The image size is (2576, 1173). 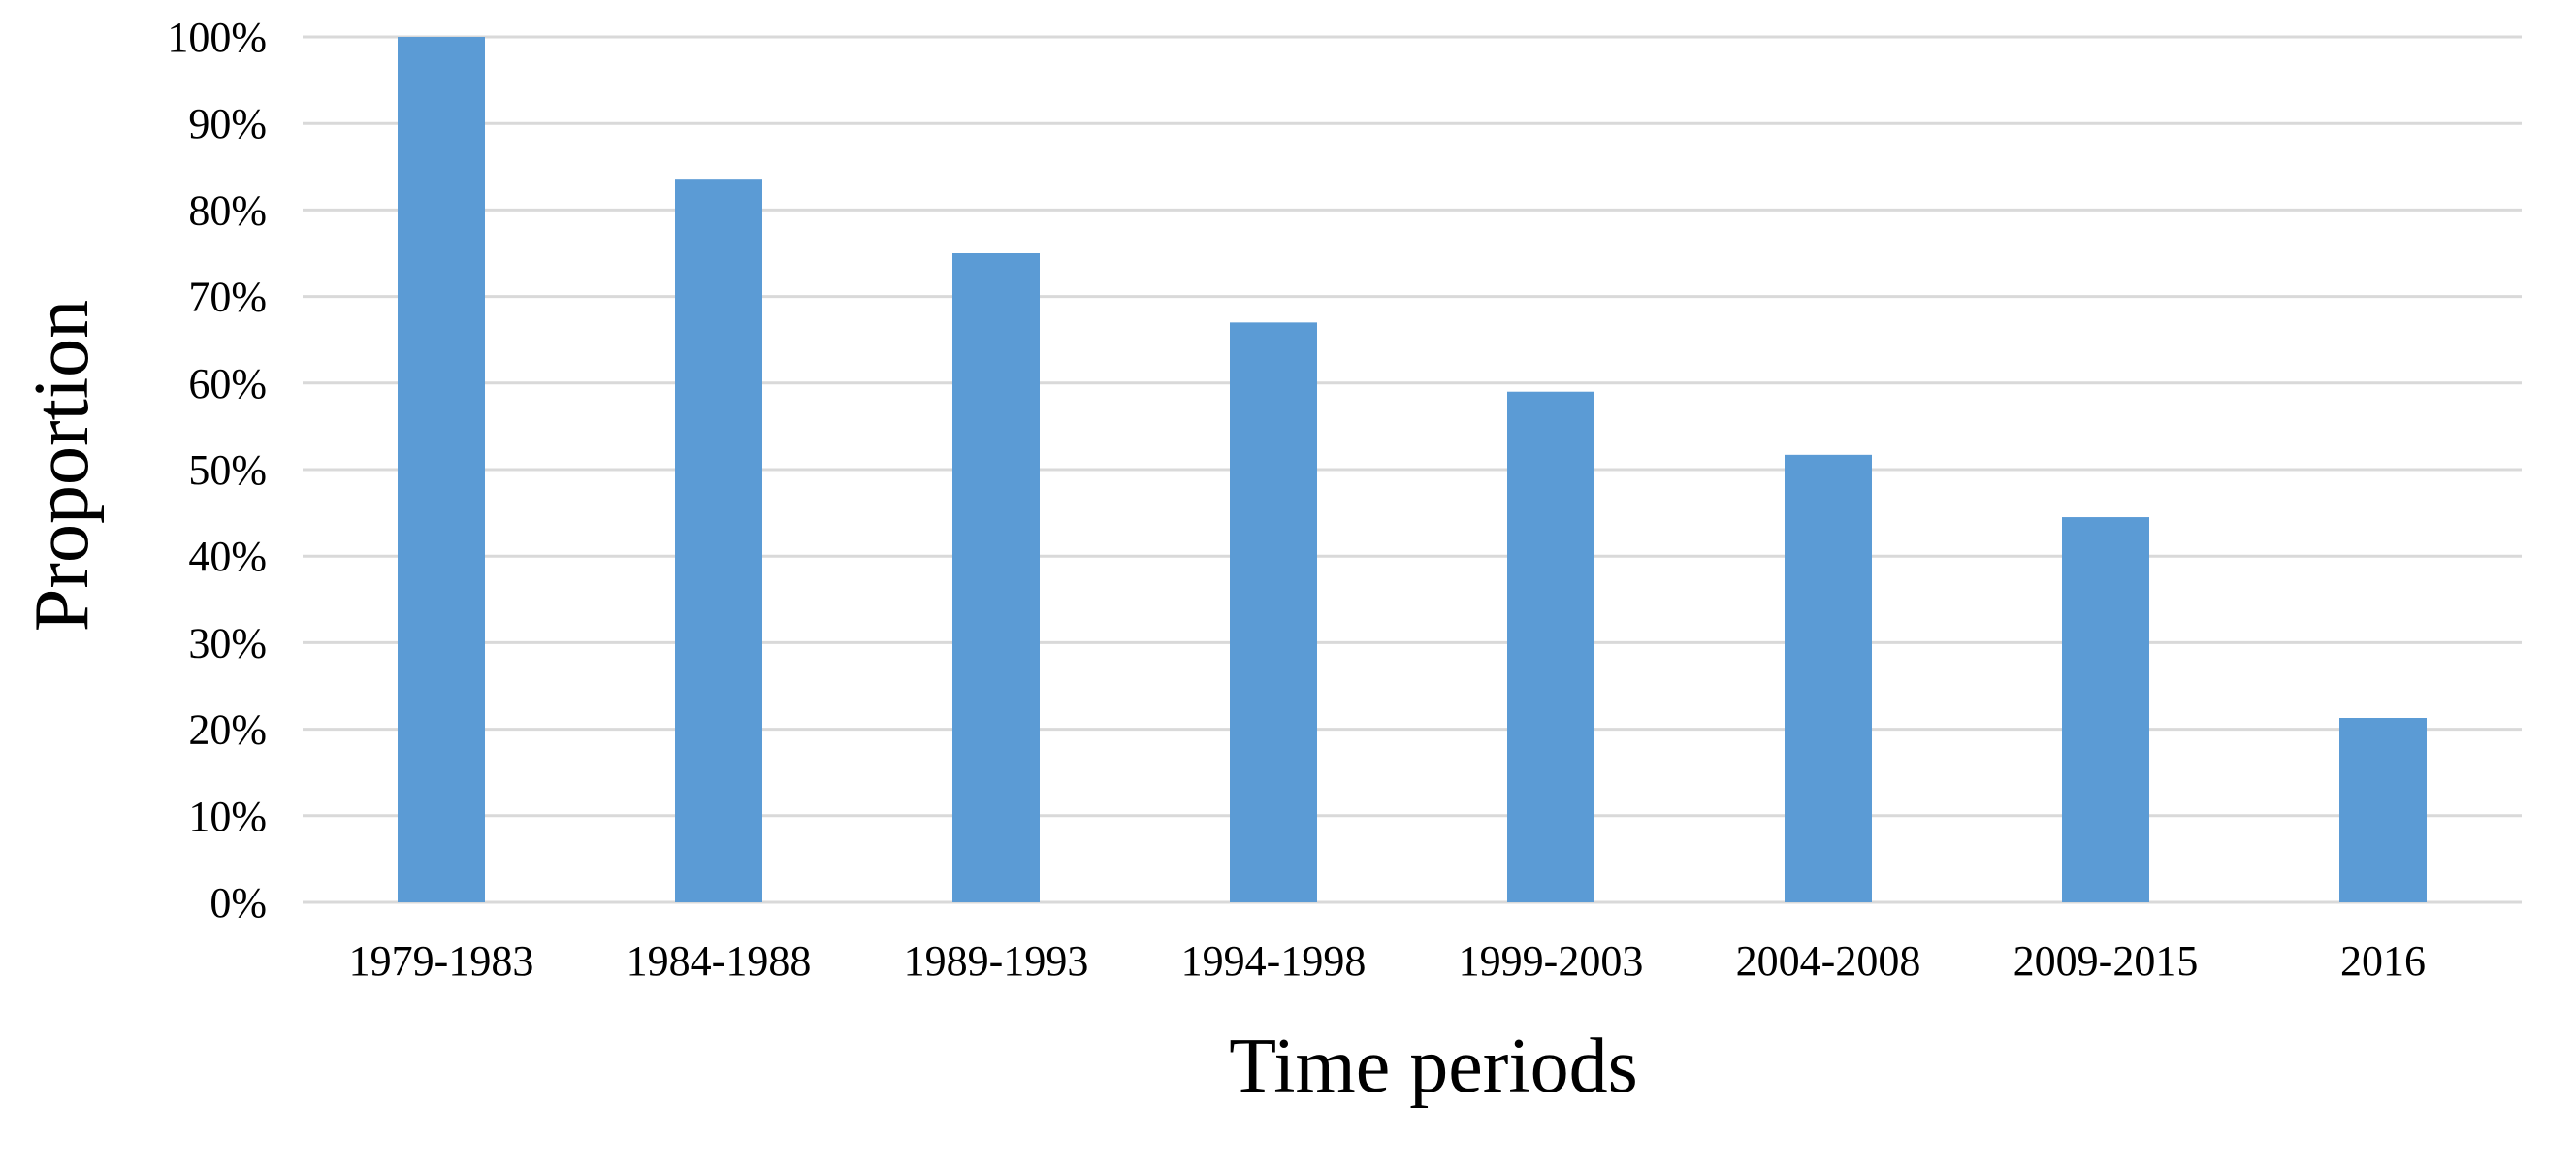 What do you see at coordinates (227, 643) in the screenshot?
I see `y-tick-label: 30%` at bounding box center [227, 643].